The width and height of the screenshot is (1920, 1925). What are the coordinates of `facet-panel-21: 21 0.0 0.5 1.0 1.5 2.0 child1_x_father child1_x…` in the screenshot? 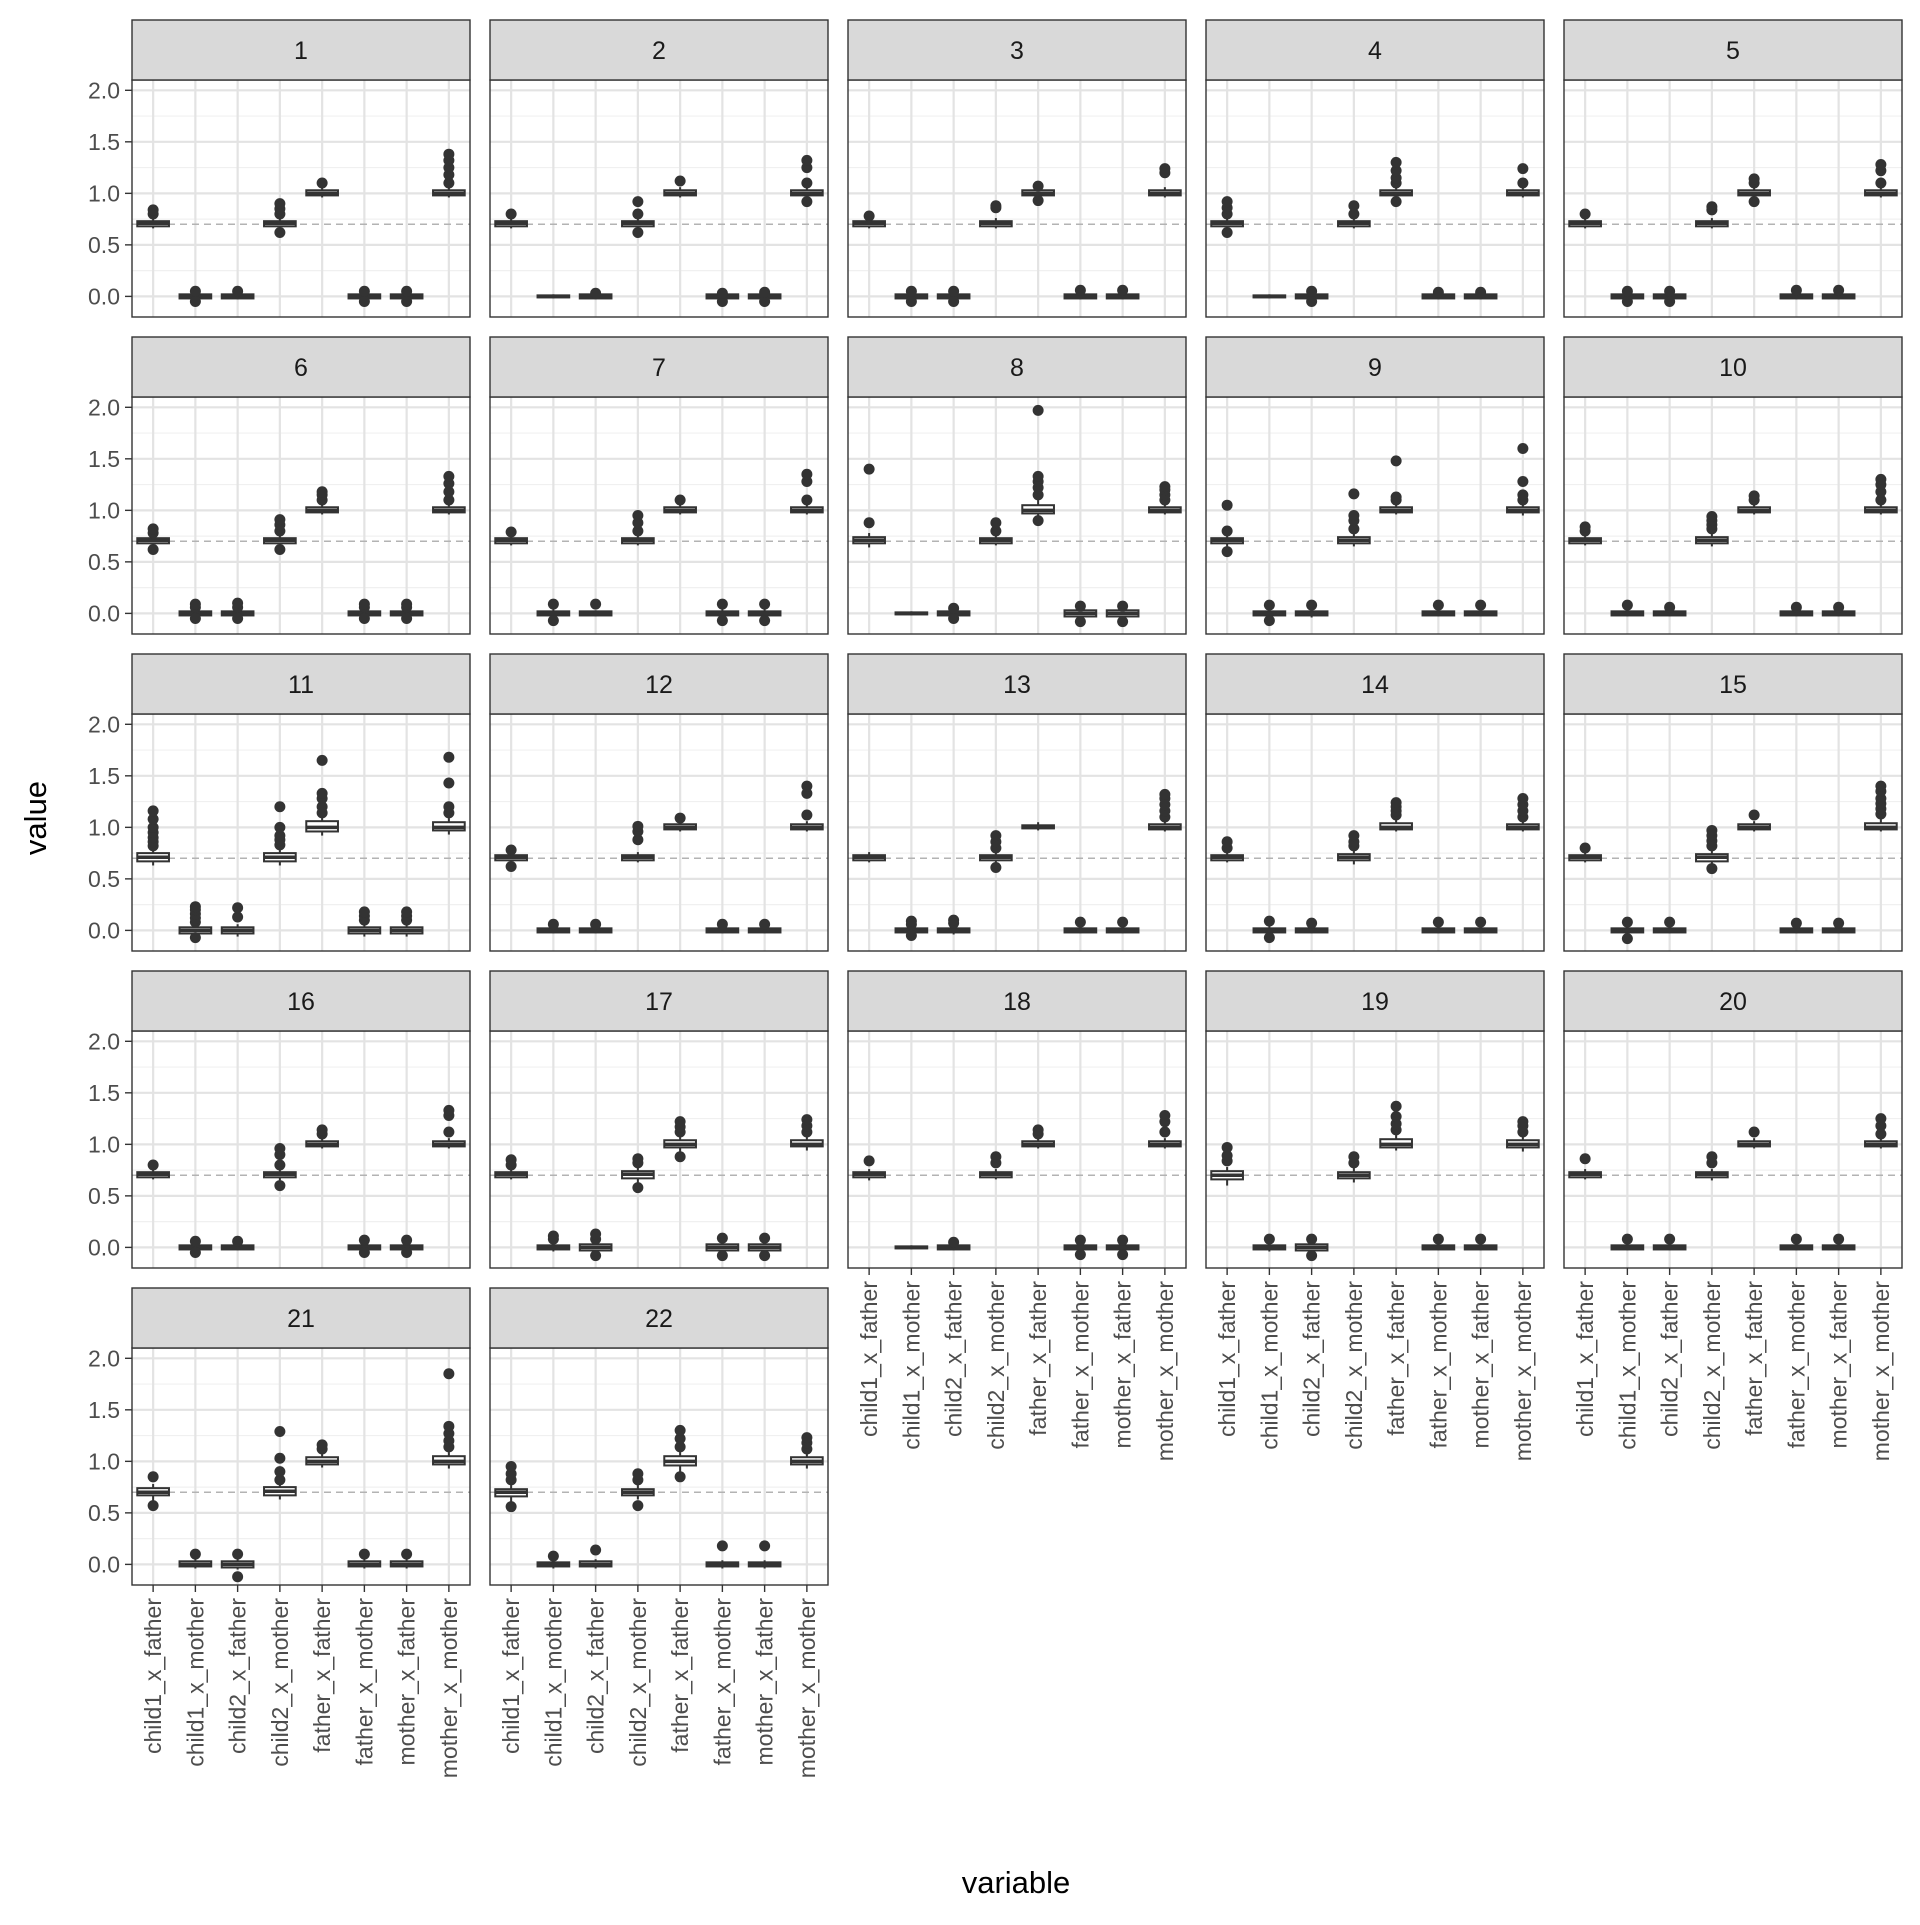 It's located at (279, 1532).